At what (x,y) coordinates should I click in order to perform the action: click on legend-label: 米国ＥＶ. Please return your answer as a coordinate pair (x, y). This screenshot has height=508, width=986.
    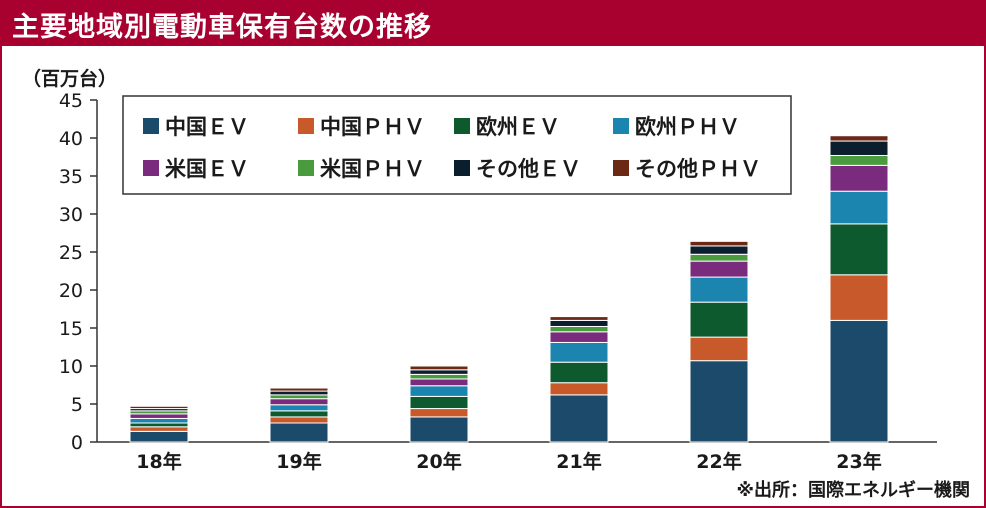
    Looking at the image, I should click on (207, 169).